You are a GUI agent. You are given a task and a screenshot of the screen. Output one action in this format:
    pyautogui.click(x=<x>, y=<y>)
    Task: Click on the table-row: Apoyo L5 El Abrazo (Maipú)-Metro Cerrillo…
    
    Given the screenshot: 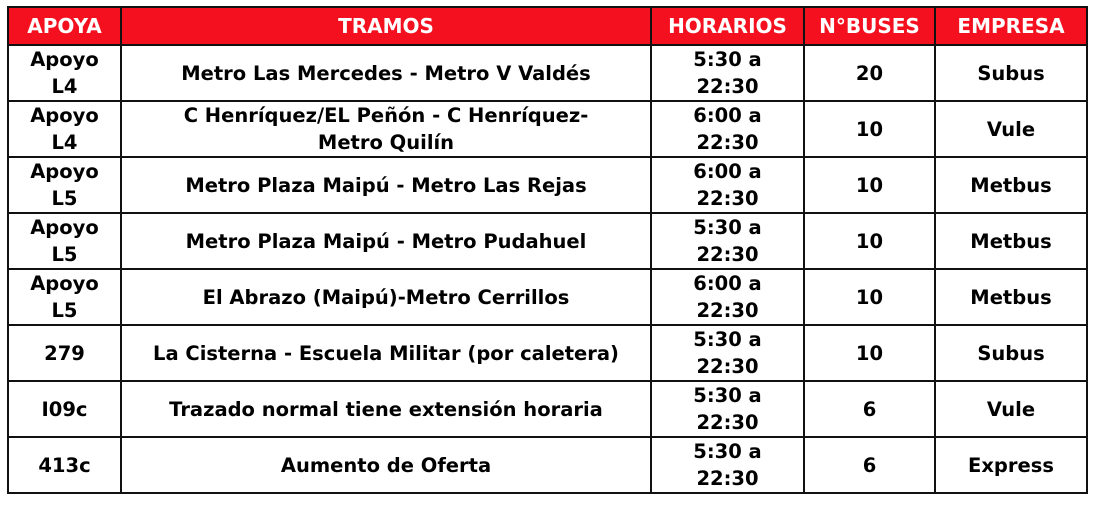 What is the action you would take?
    pyautogui.click(x=547, y=297)
    